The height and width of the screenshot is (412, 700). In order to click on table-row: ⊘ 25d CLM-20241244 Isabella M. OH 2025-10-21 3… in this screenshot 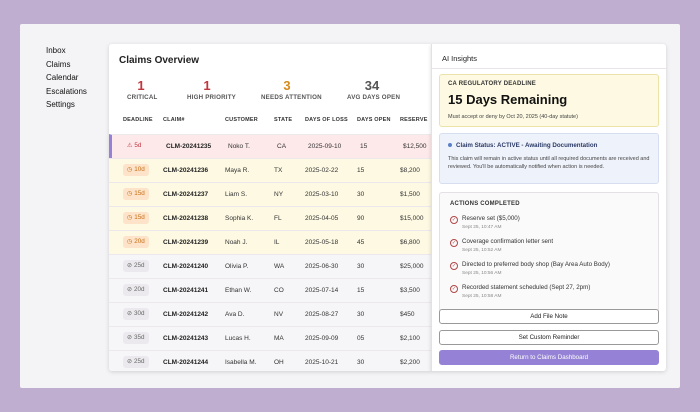, I will do `click(270, 360)`.